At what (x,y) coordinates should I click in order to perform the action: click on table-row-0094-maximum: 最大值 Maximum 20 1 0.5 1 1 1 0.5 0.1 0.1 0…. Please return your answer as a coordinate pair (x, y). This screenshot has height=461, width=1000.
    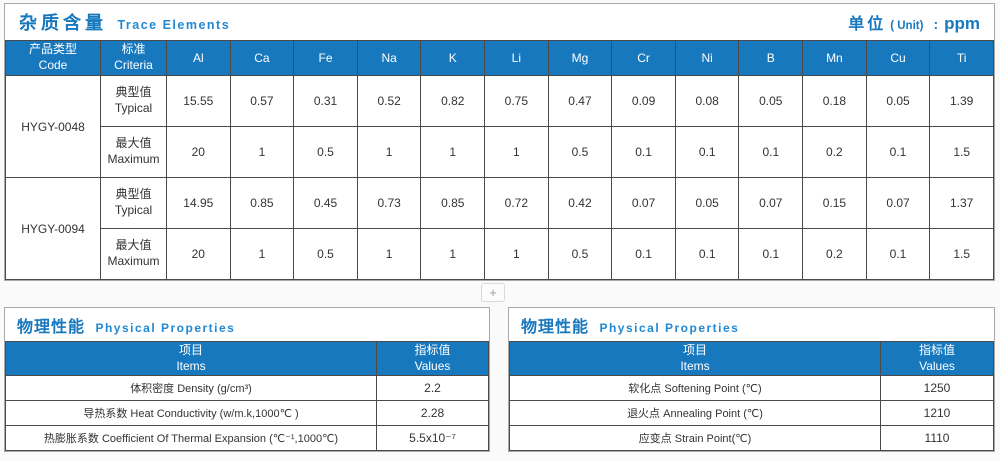
    Looking at the image, I should click on (500, 254).